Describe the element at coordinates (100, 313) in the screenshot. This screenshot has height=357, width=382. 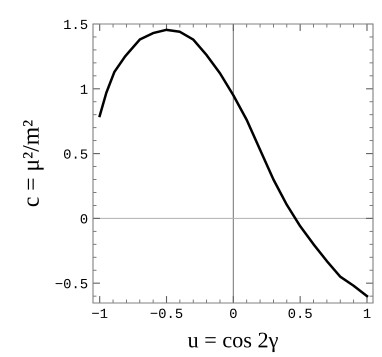
I see `x-tick-label: −1` at that location.